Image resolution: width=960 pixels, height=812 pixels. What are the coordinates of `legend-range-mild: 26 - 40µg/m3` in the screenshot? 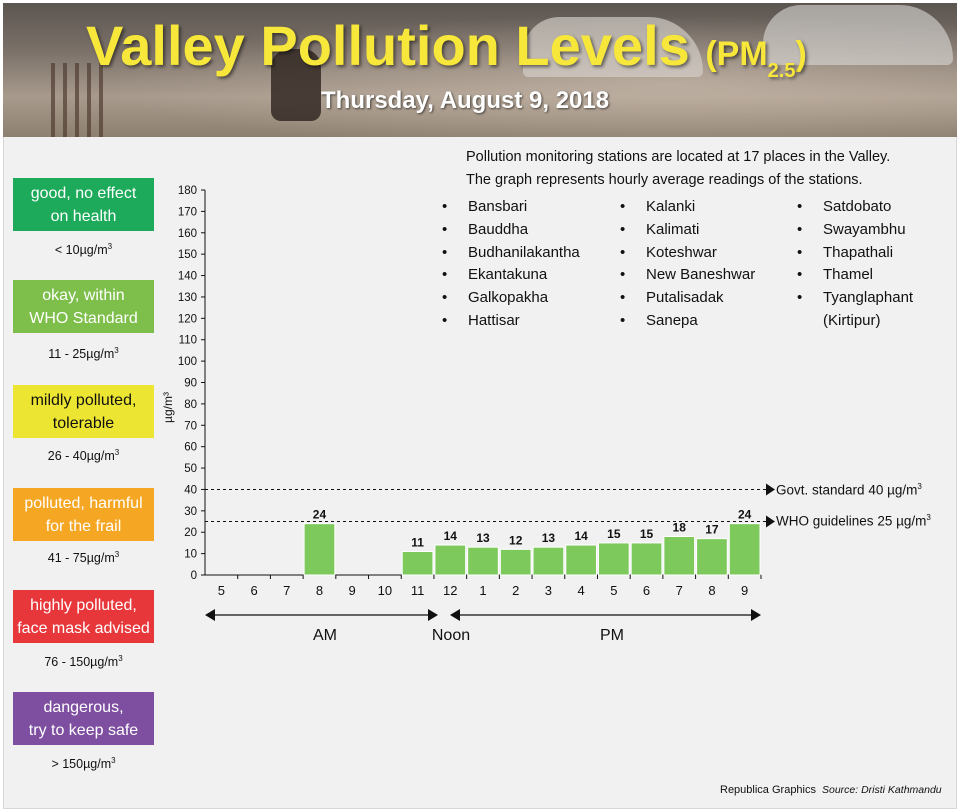 It's located at (83, 455).